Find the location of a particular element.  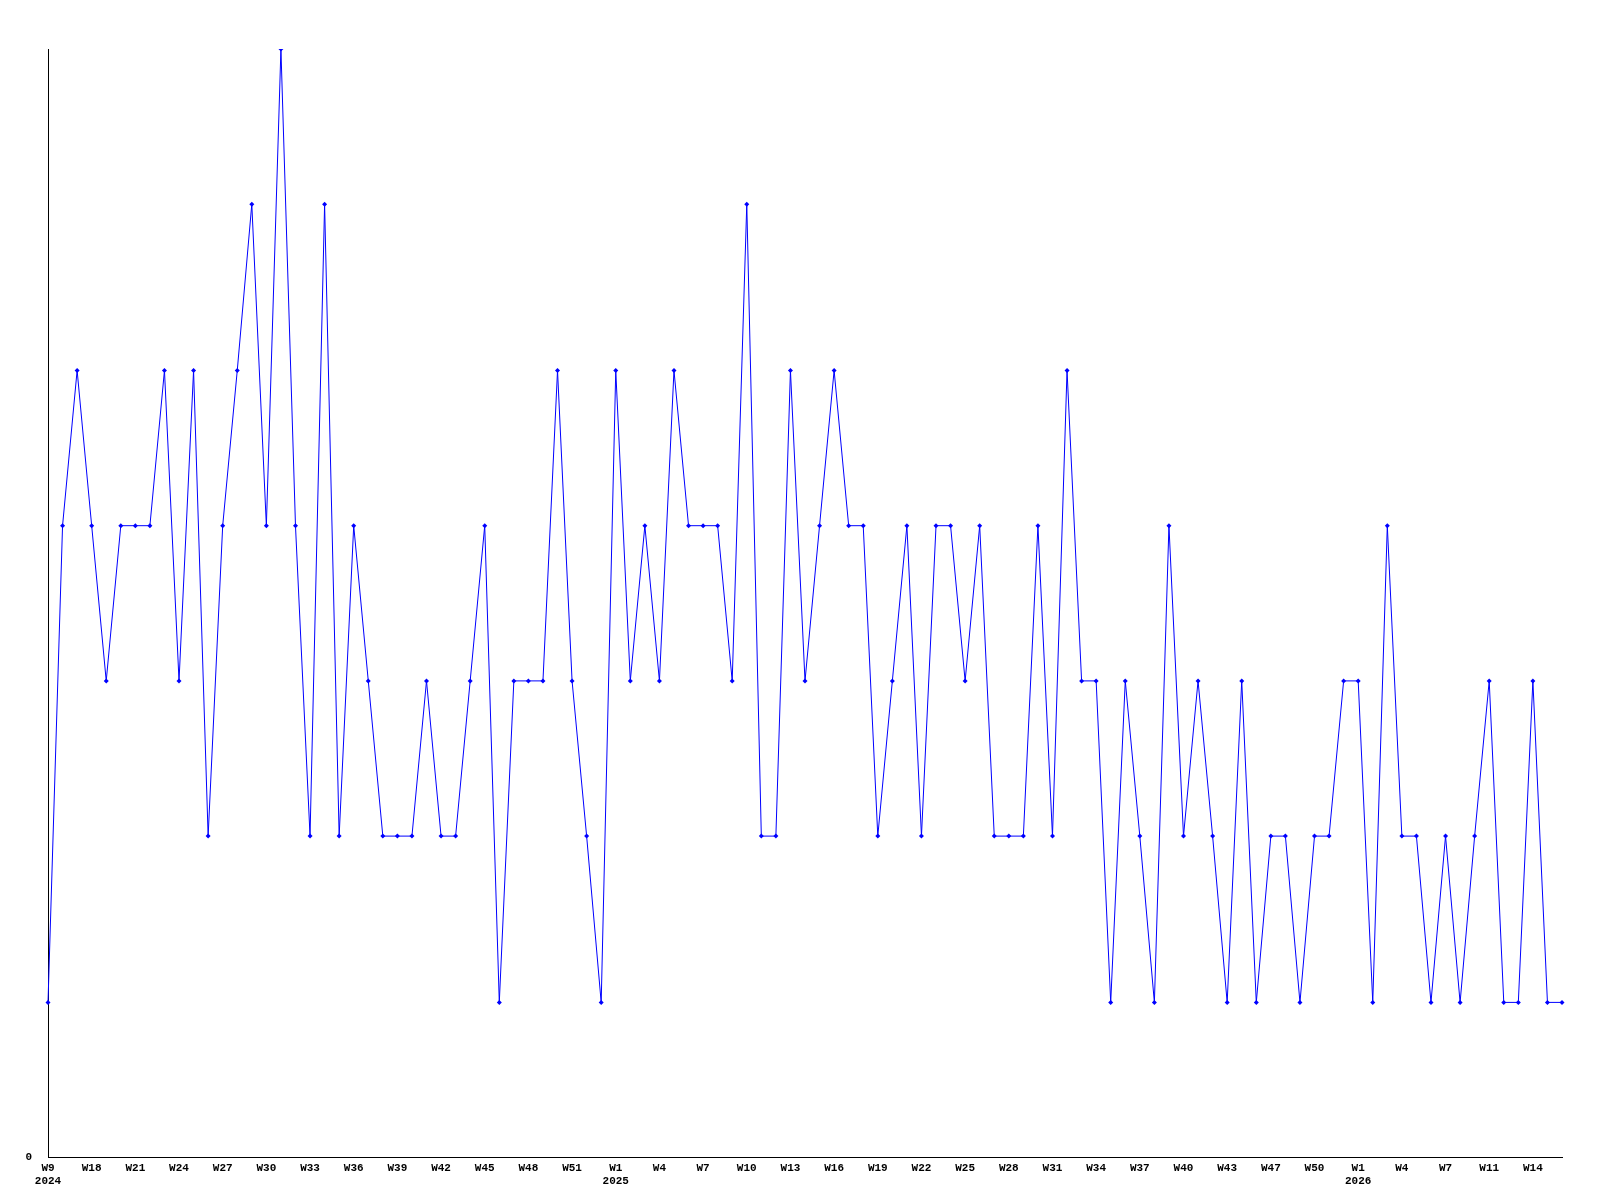

x-tick-label: W24 is located at coordinates (179, 1167).